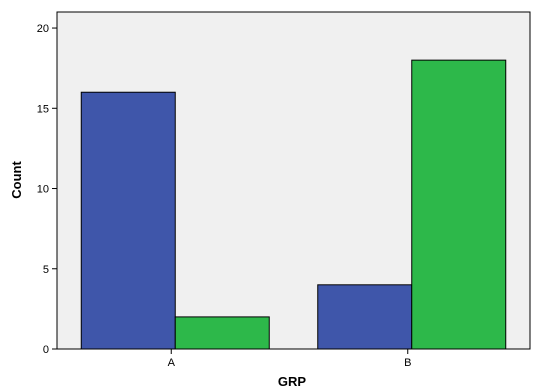  I want to click on y-tick-label: 20, so click(43, 29).